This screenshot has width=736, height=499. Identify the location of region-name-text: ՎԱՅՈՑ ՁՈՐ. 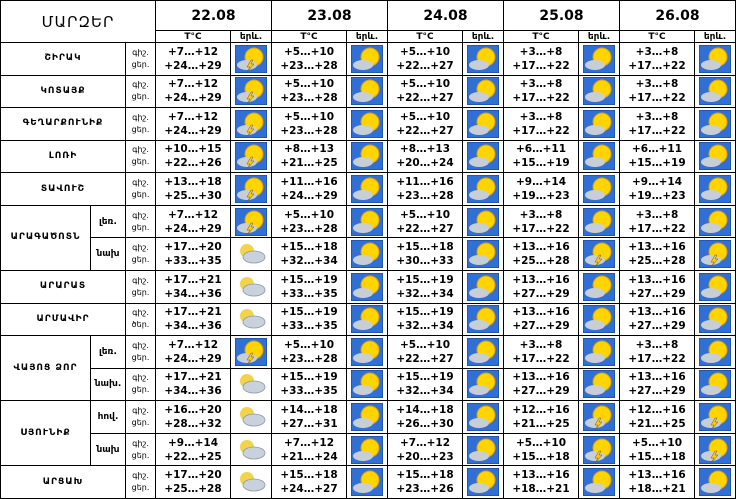
(45, 367).